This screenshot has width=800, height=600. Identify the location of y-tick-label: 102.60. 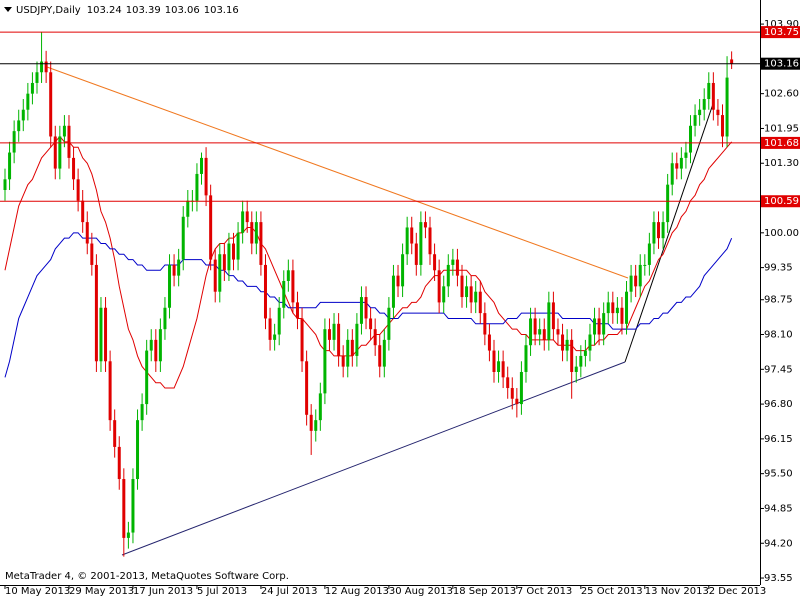
(781, 94).